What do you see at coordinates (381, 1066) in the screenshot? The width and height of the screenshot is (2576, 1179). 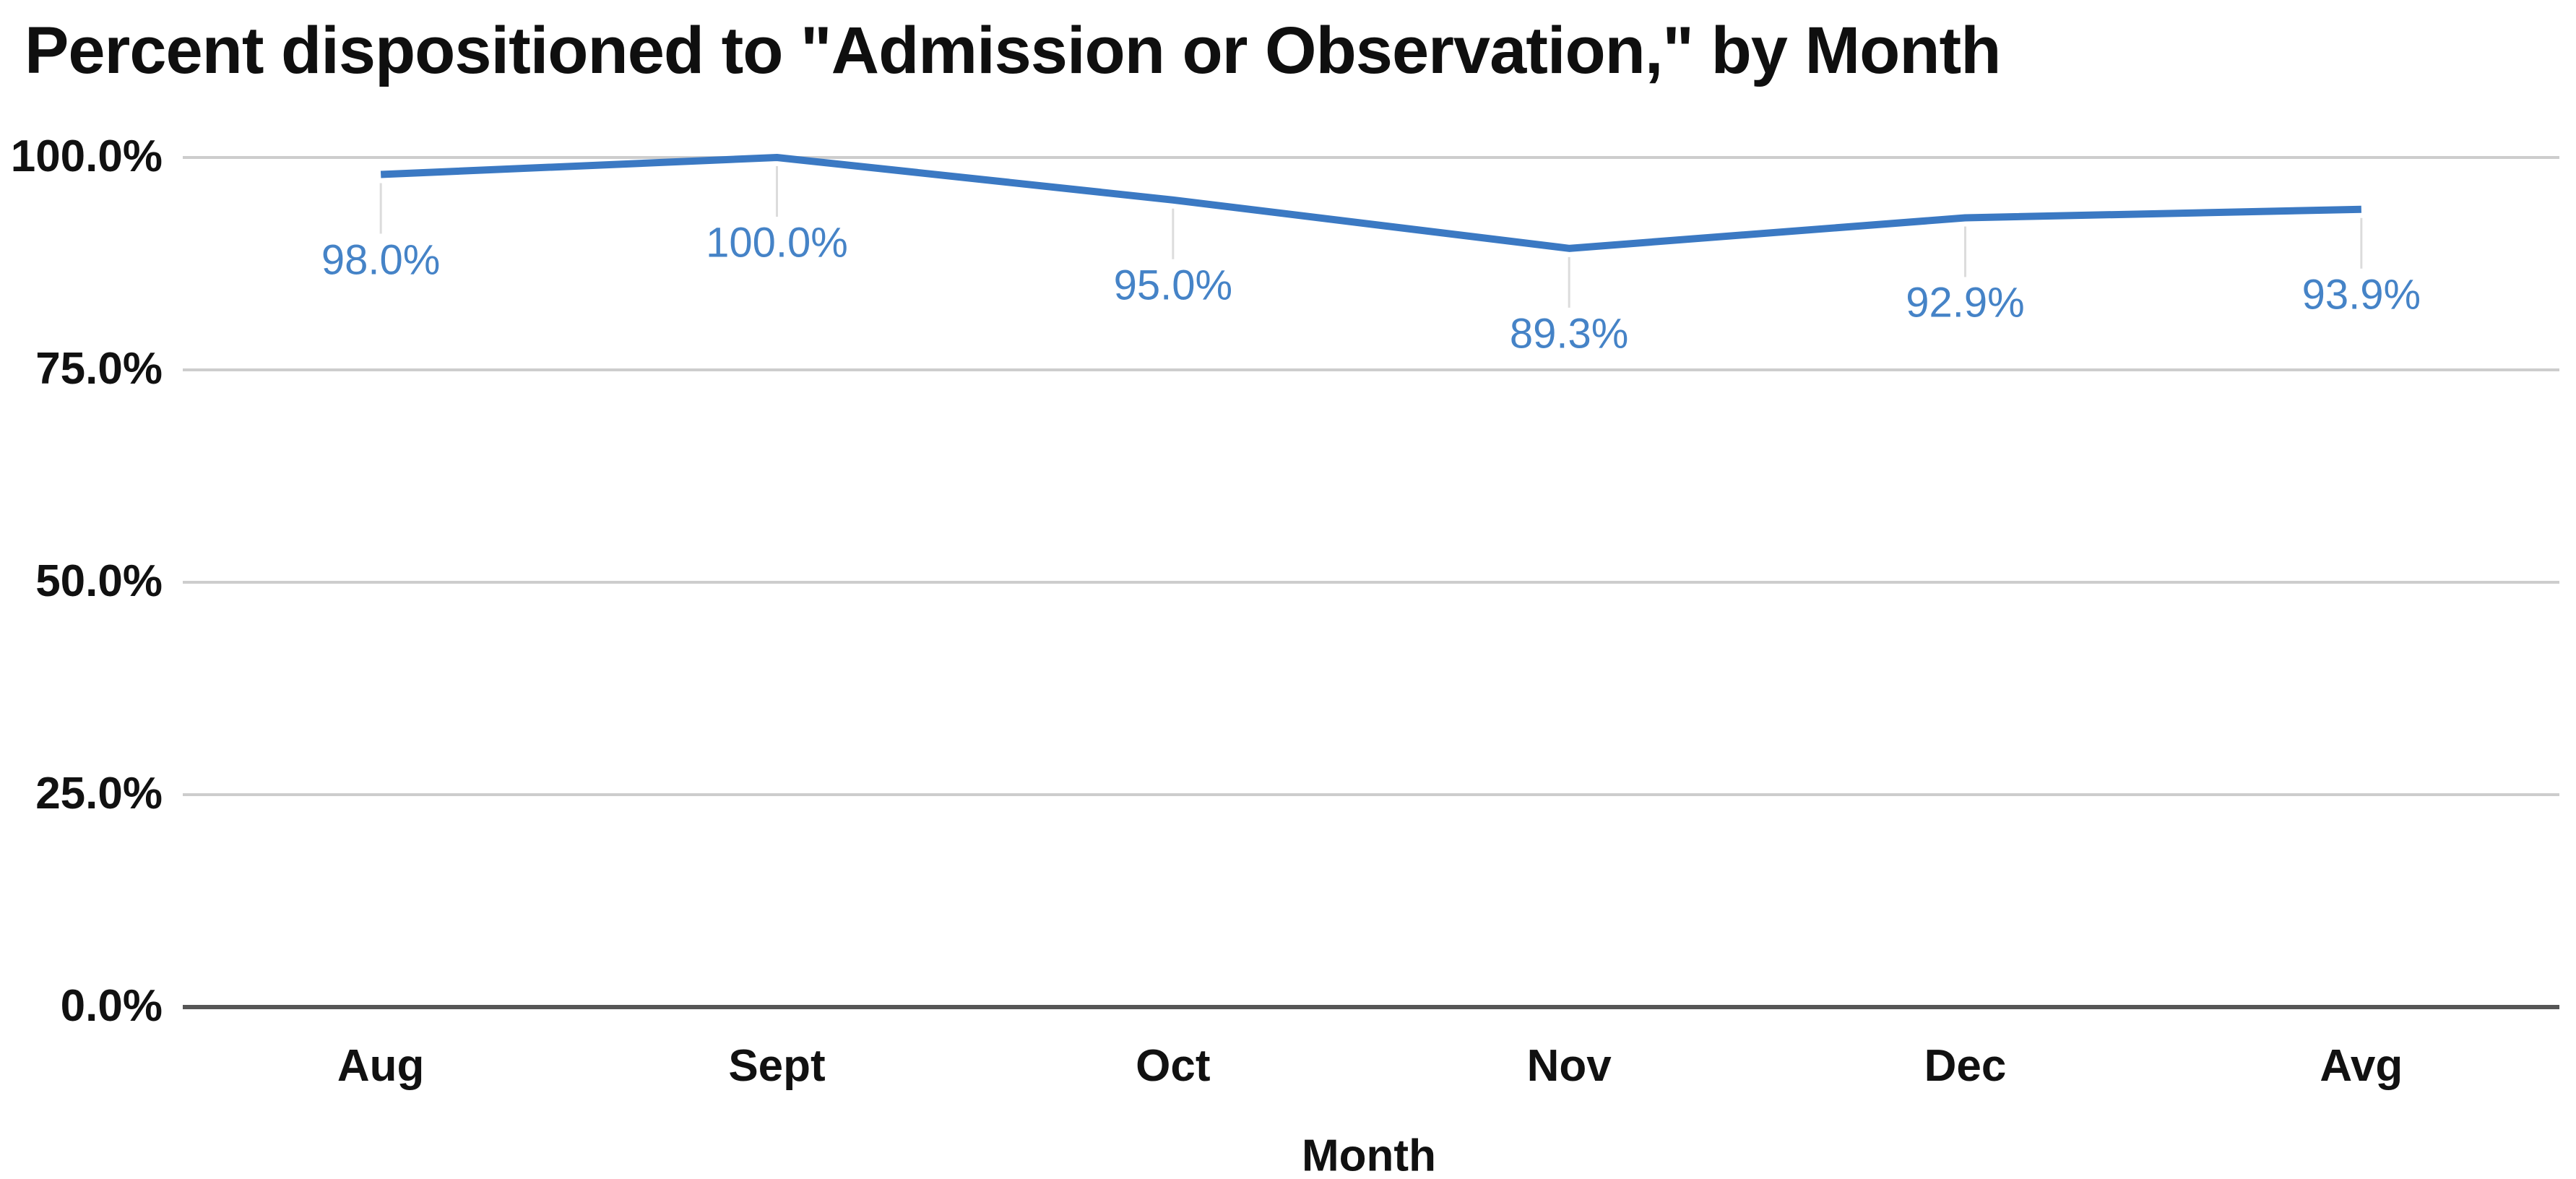 I see `x-category-label: Aug` at bounding box center [381, 1066].